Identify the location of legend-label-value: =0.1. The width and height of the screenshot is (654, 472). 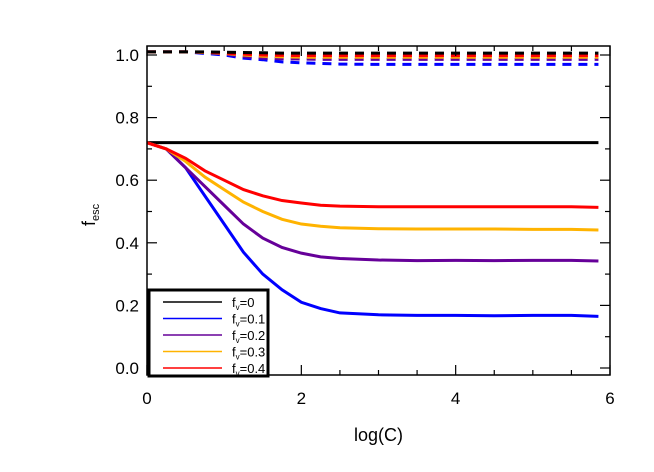
(253, 319).